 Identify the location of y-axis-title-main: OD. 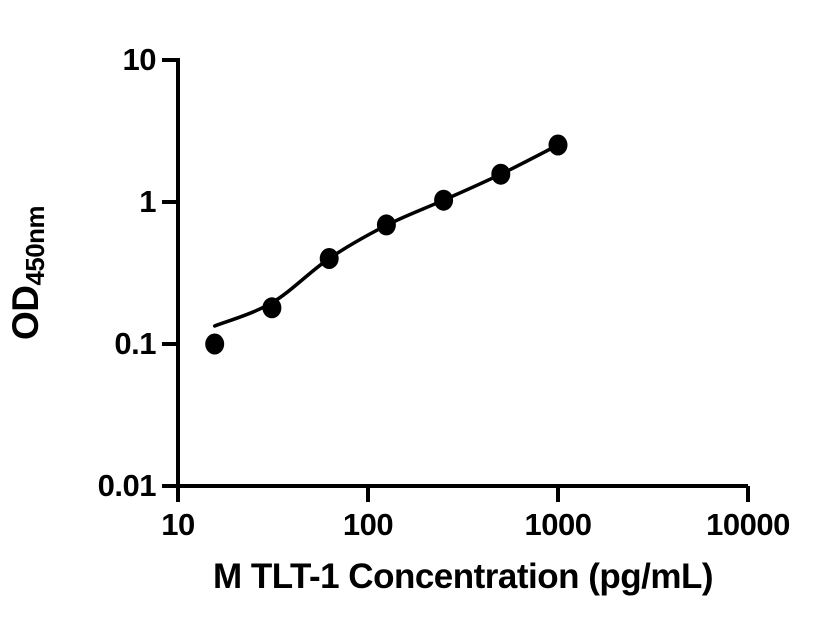
(26, 313).